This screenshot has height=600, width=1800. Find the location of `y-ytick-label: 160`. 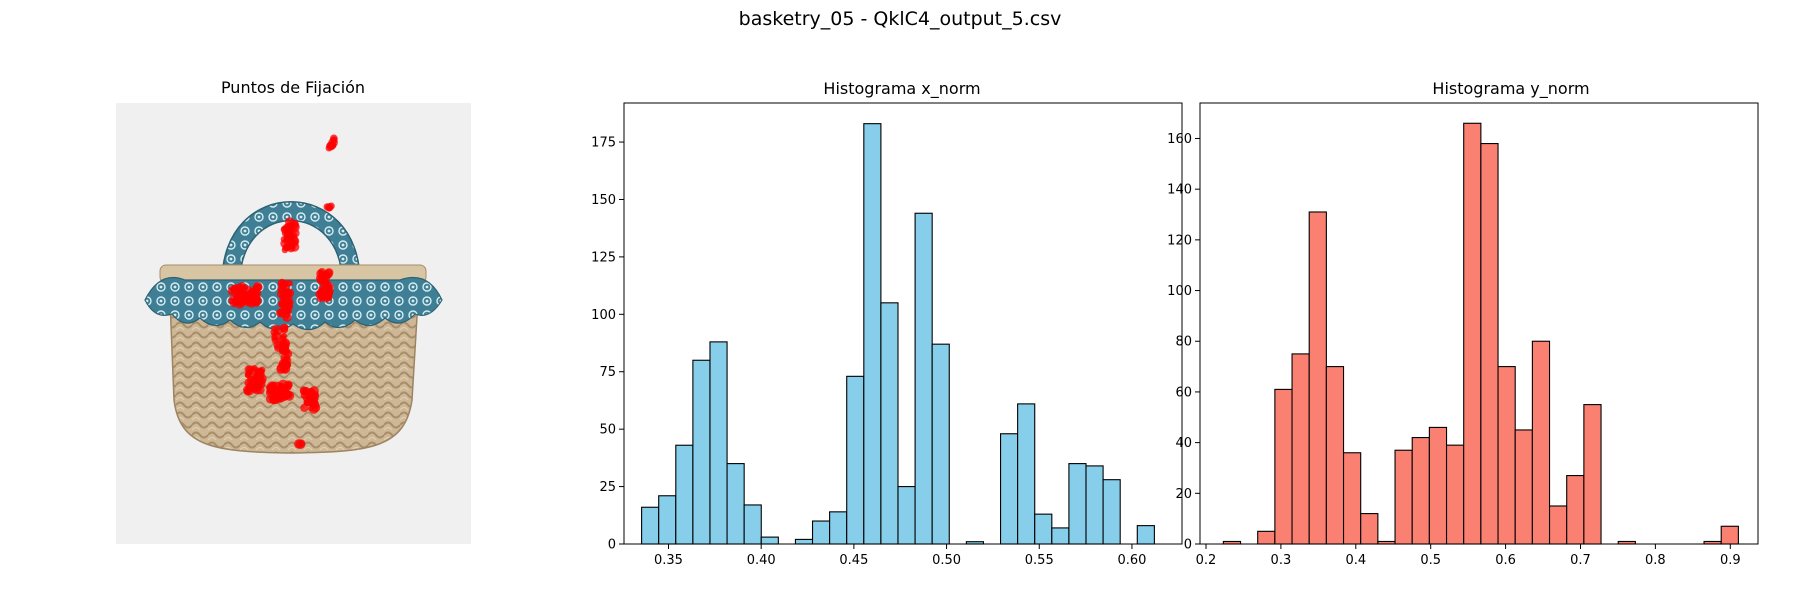

y-ytick-label: 160 is located at coordinates (1179, 139).